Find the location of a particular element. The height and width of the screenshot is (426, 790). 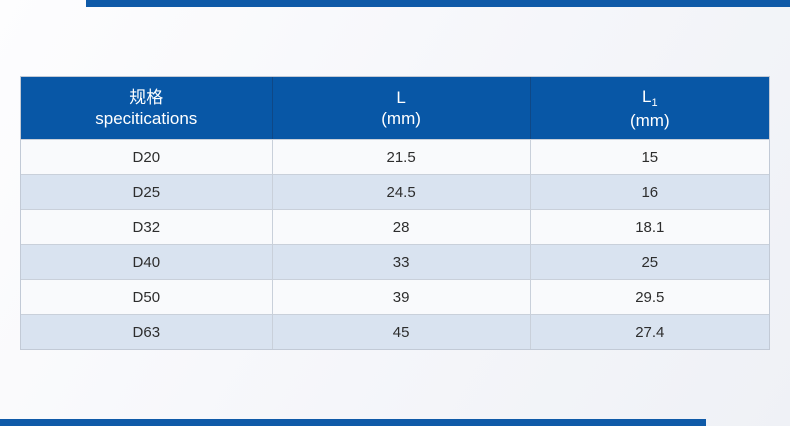

cell-spec: D40 is located at coordinates (146, 262).